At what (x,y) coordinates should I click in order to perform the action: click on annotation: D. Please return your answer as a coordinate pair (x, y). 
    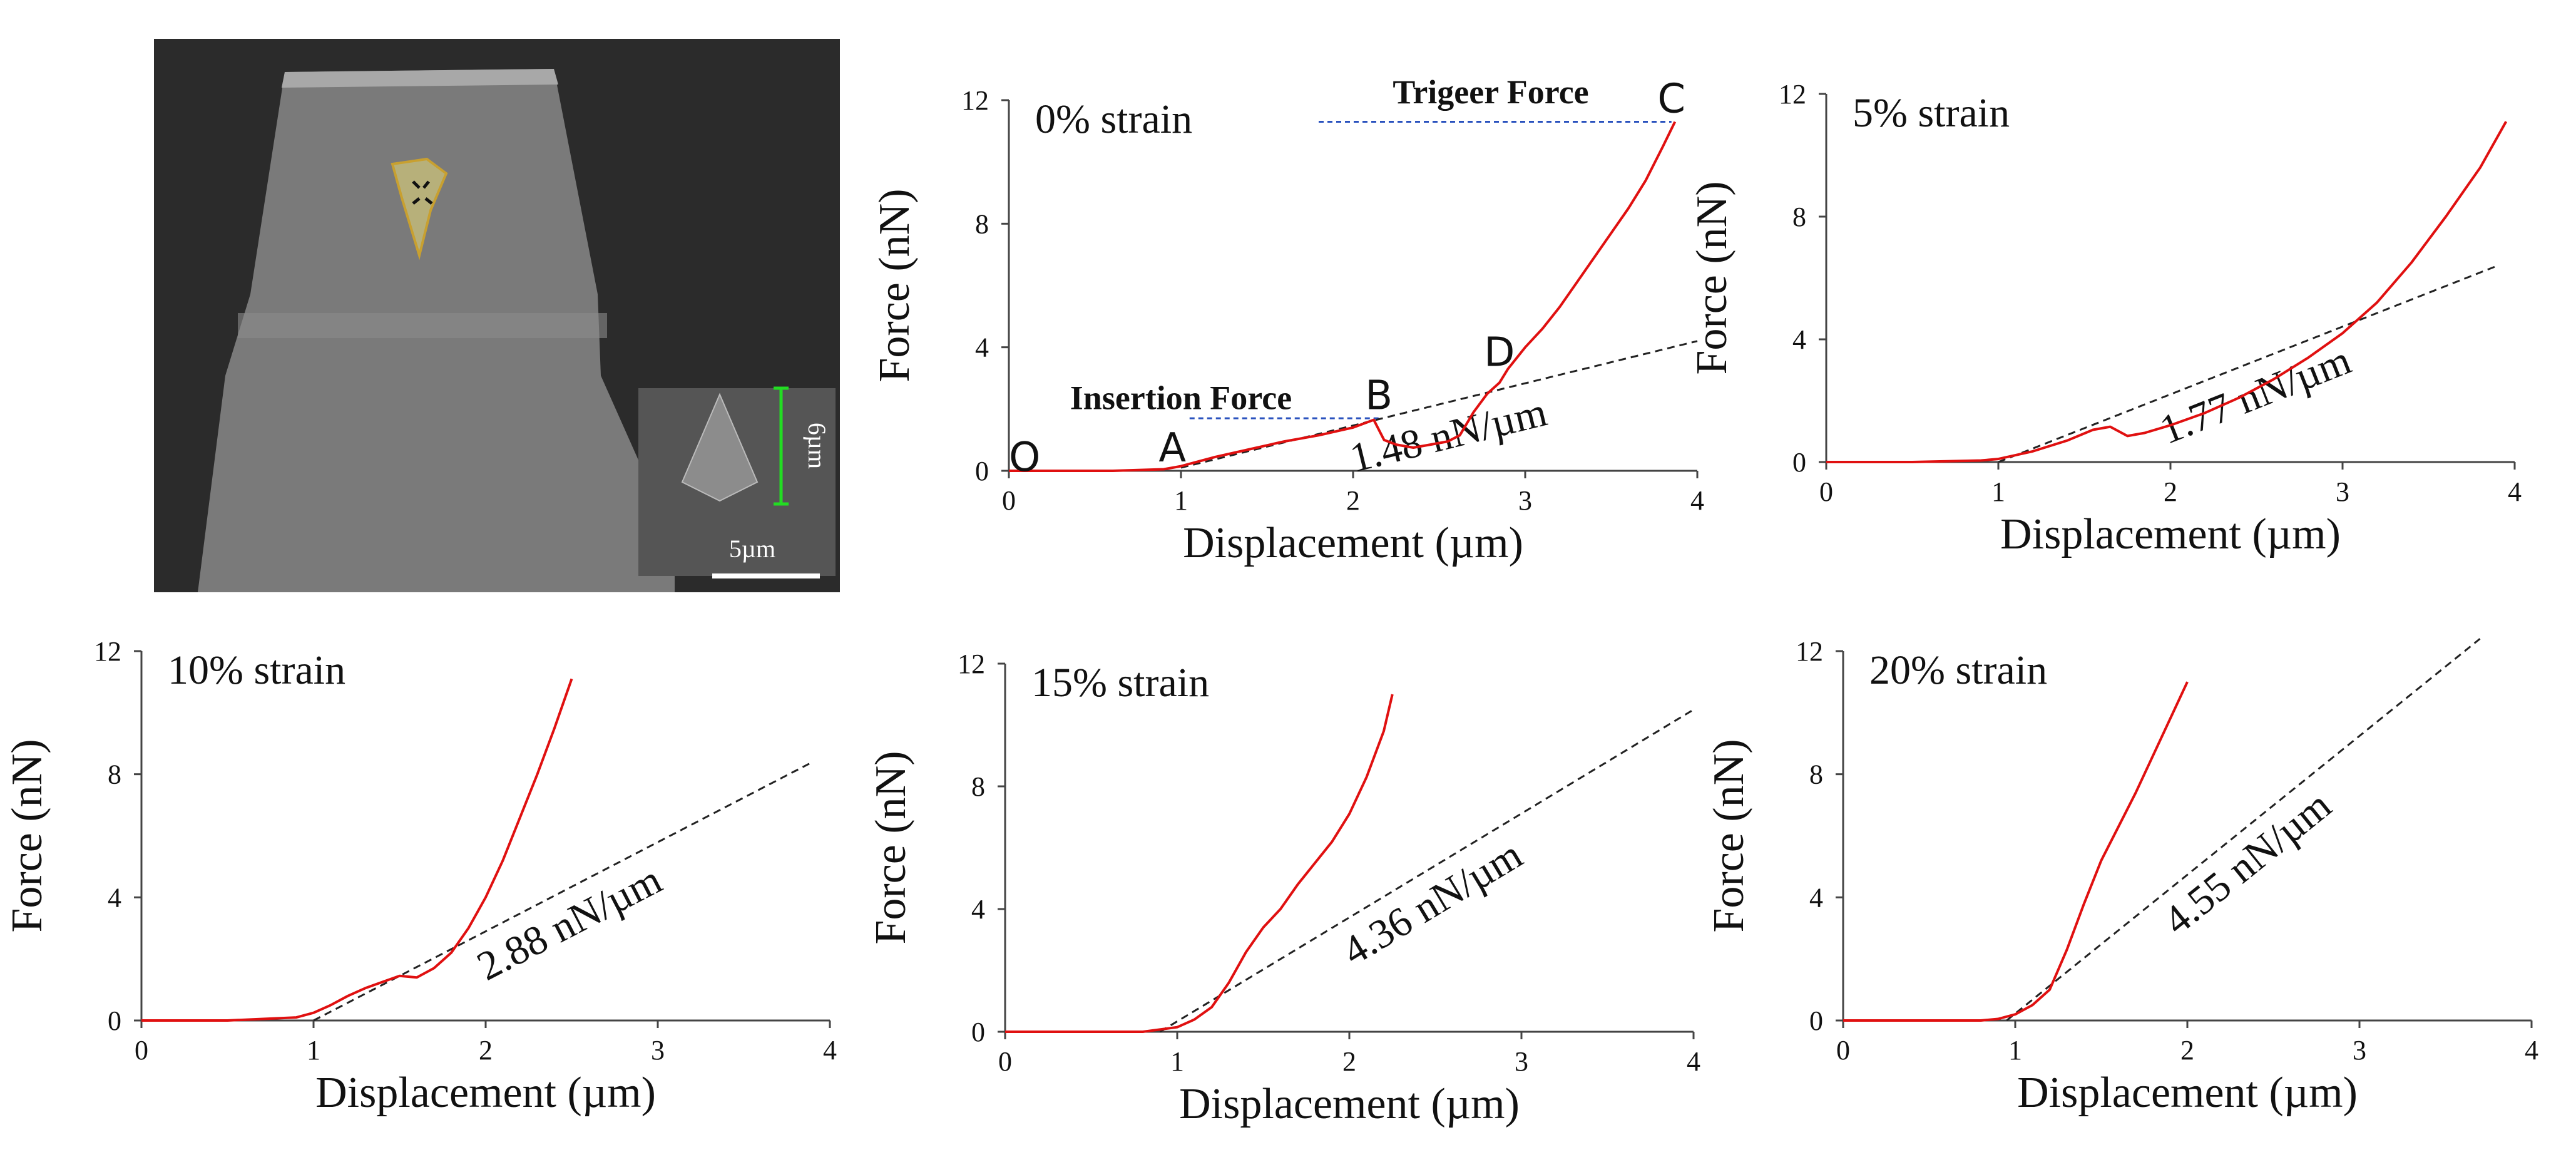
    Looking at the image, I should click on (1500, 352).